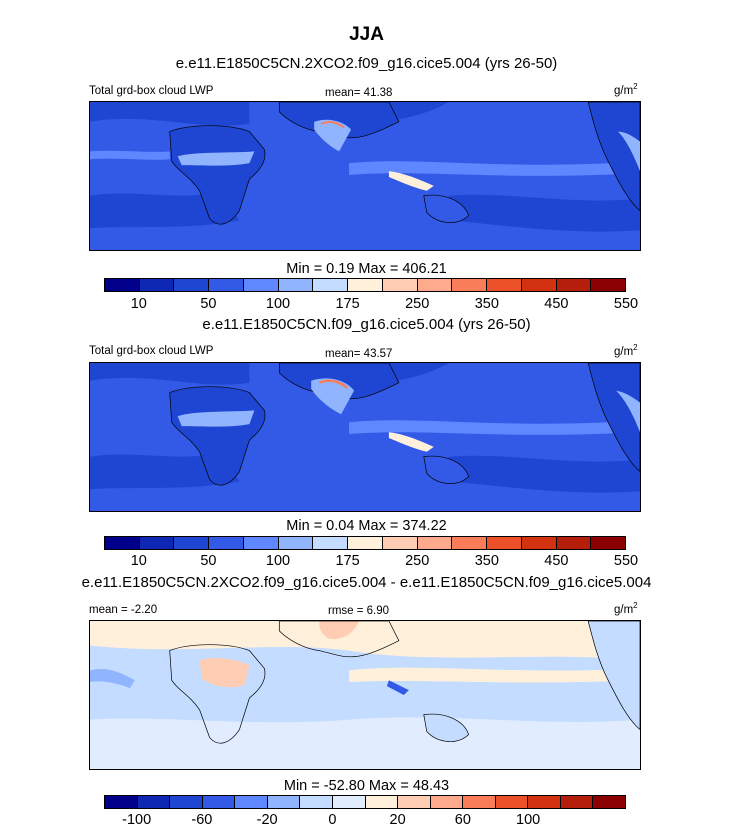 Image resolution: width=733 pixels, height=832 pixels. Describe the element at coordinates (366, 786) in the screenshot. I see `panel3-minmax: Min = -52.80 Max = 48.43` at that location.